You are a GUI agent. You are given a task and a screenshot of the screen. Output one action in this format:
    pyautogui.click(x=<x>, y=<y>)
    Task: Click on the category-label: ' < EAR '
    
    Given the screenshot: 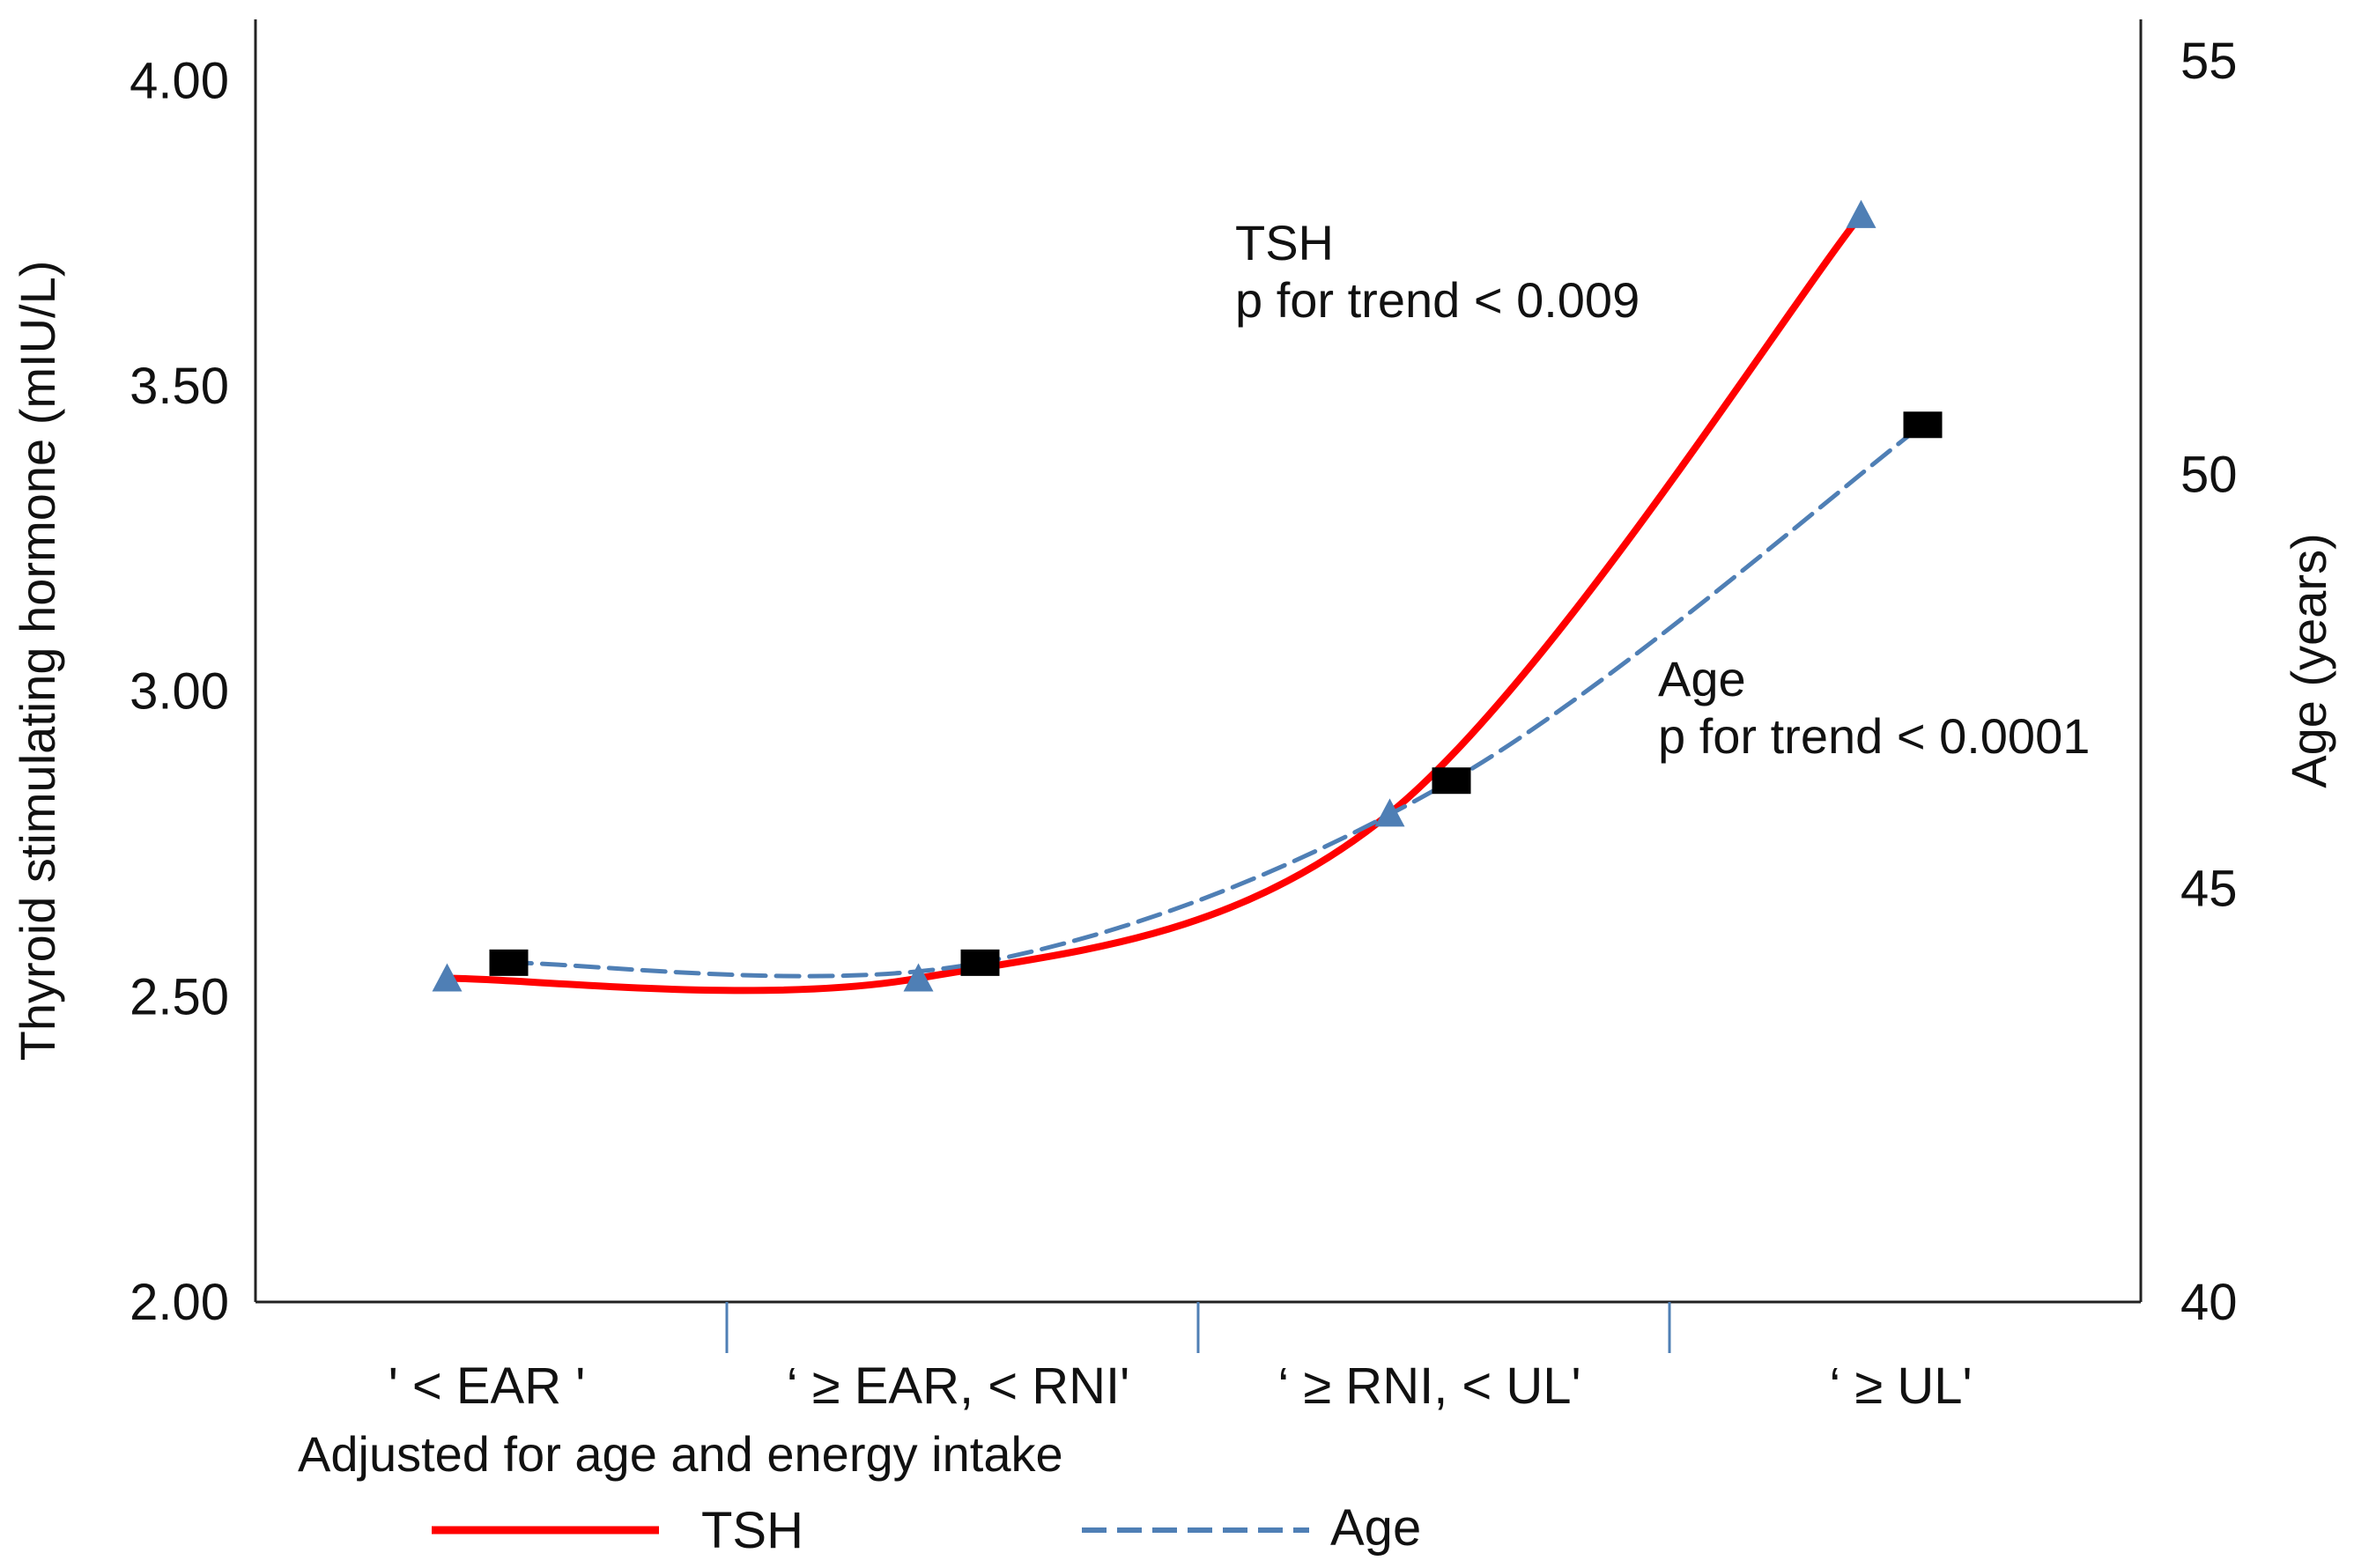 What is the action you would take?
    pyautogui.click(x=487, y=1386)
    